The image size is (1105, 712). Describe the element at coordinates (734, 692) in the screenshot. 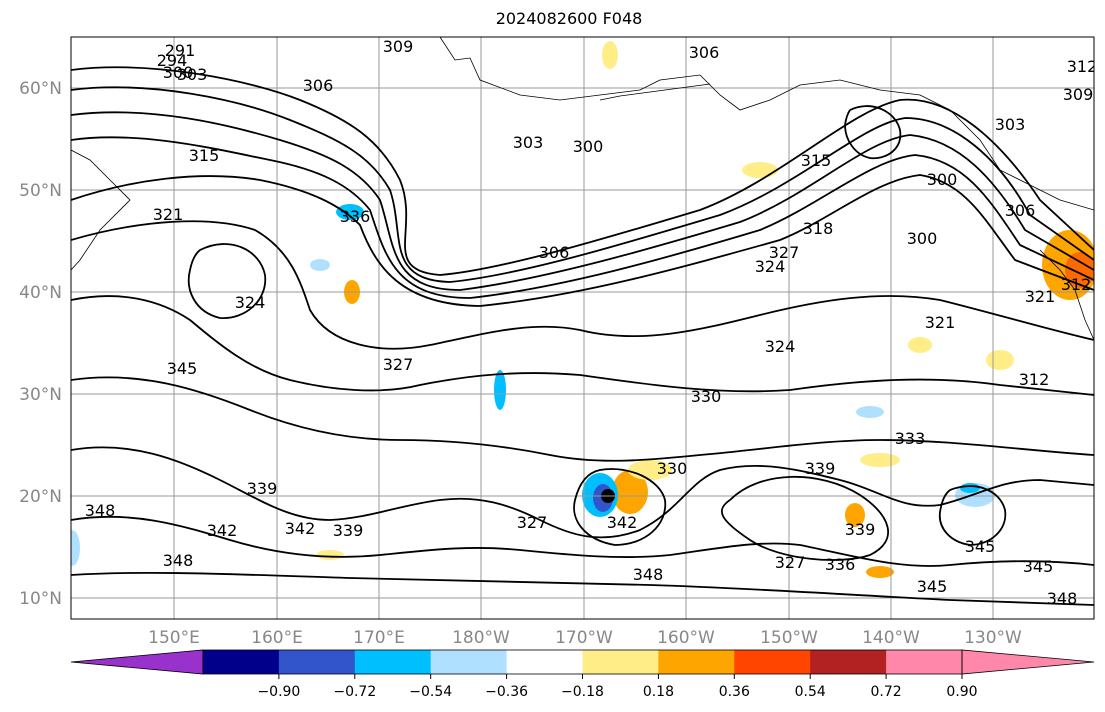

I see `colorbar-tick-label: 0.36` at that location.